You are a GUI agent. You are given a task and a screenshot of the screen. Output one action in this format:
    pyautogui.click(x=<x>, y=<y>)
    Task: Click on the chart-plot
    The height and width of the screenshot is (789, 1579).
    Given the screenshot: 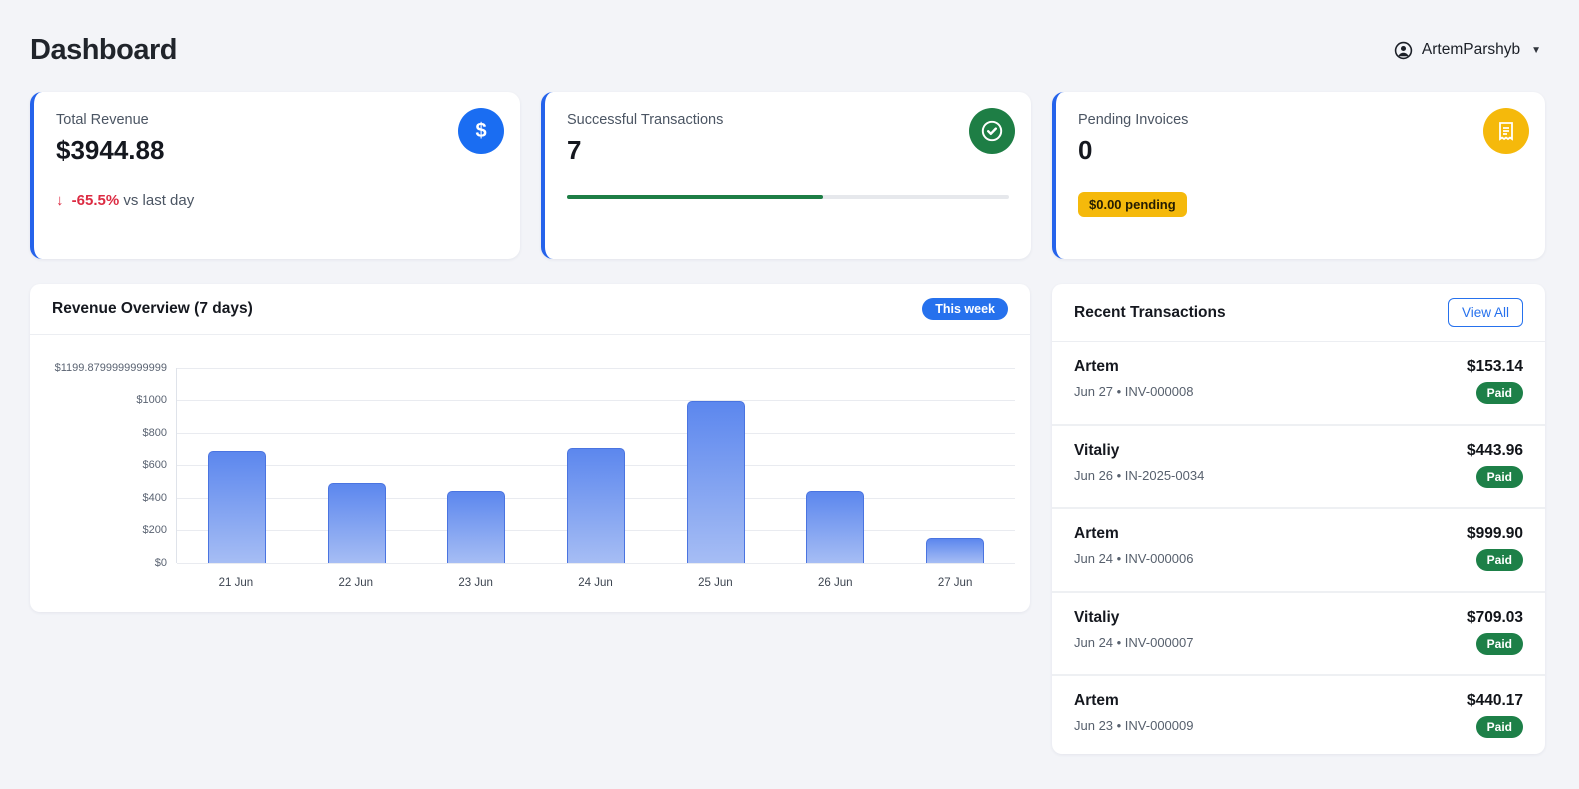 What is the action you would take?
    pyautogui.click(x=595, y=466)
    